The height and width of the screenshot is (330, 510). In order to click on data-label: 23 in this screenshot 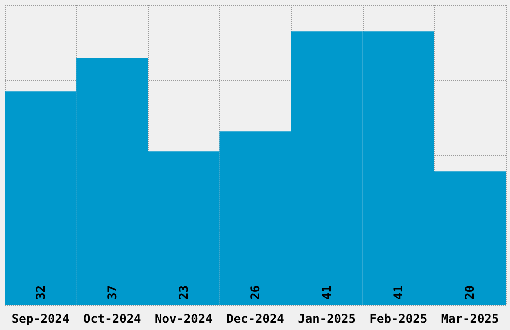, I will do `click(183, 293)`.